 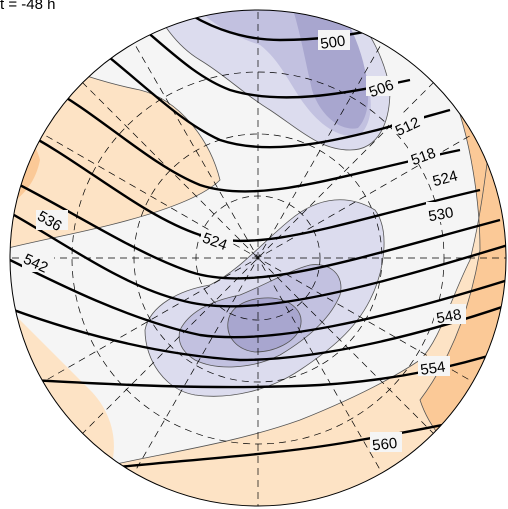 I want to click on contour-label-554: 554, so click(x=432, y=369).